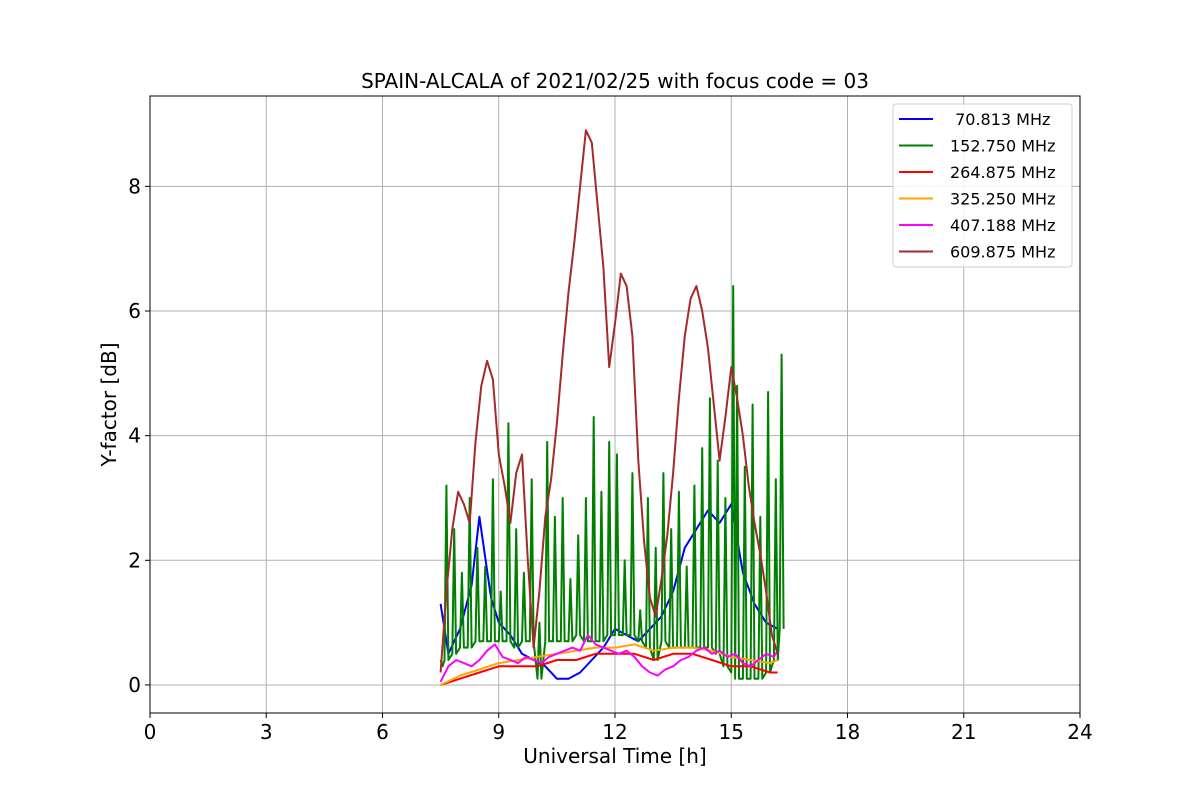 This screenshot has height=800, width=1200. Describe the element at coordinates (1079, 732) in the screenshot. I see `x-tick-label: 24` at that location.